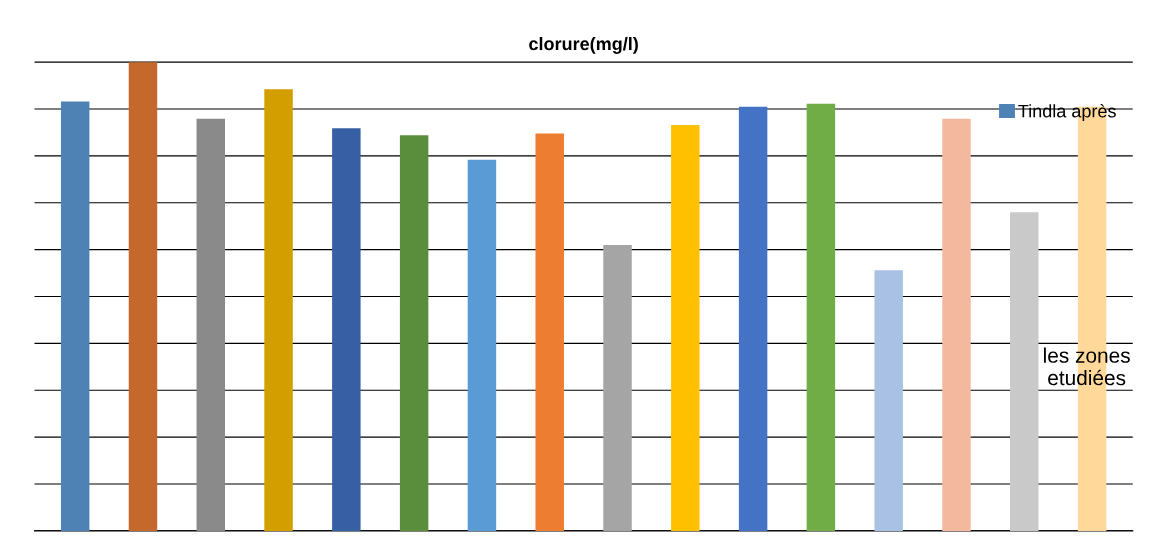 This screenshot has width=1150, height=553. Describe the element at coordinates (1067, 113) in the screenshot. I see `legend-label: Tindla après` at that location.